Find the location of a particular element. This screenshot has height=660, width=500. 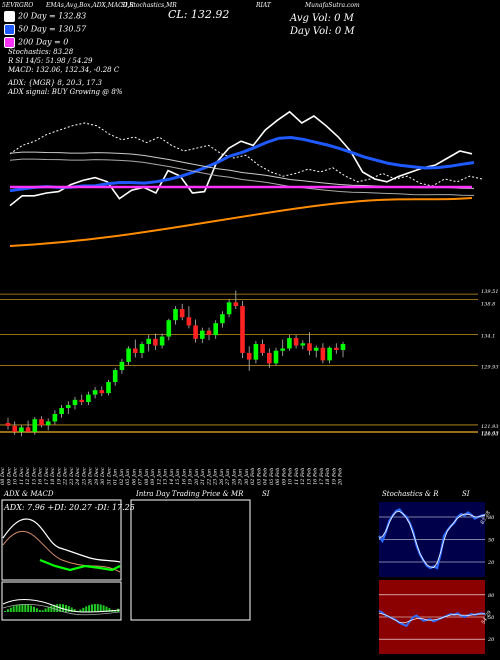

date-label: 19 Dec is located at coordinates (59, 476).